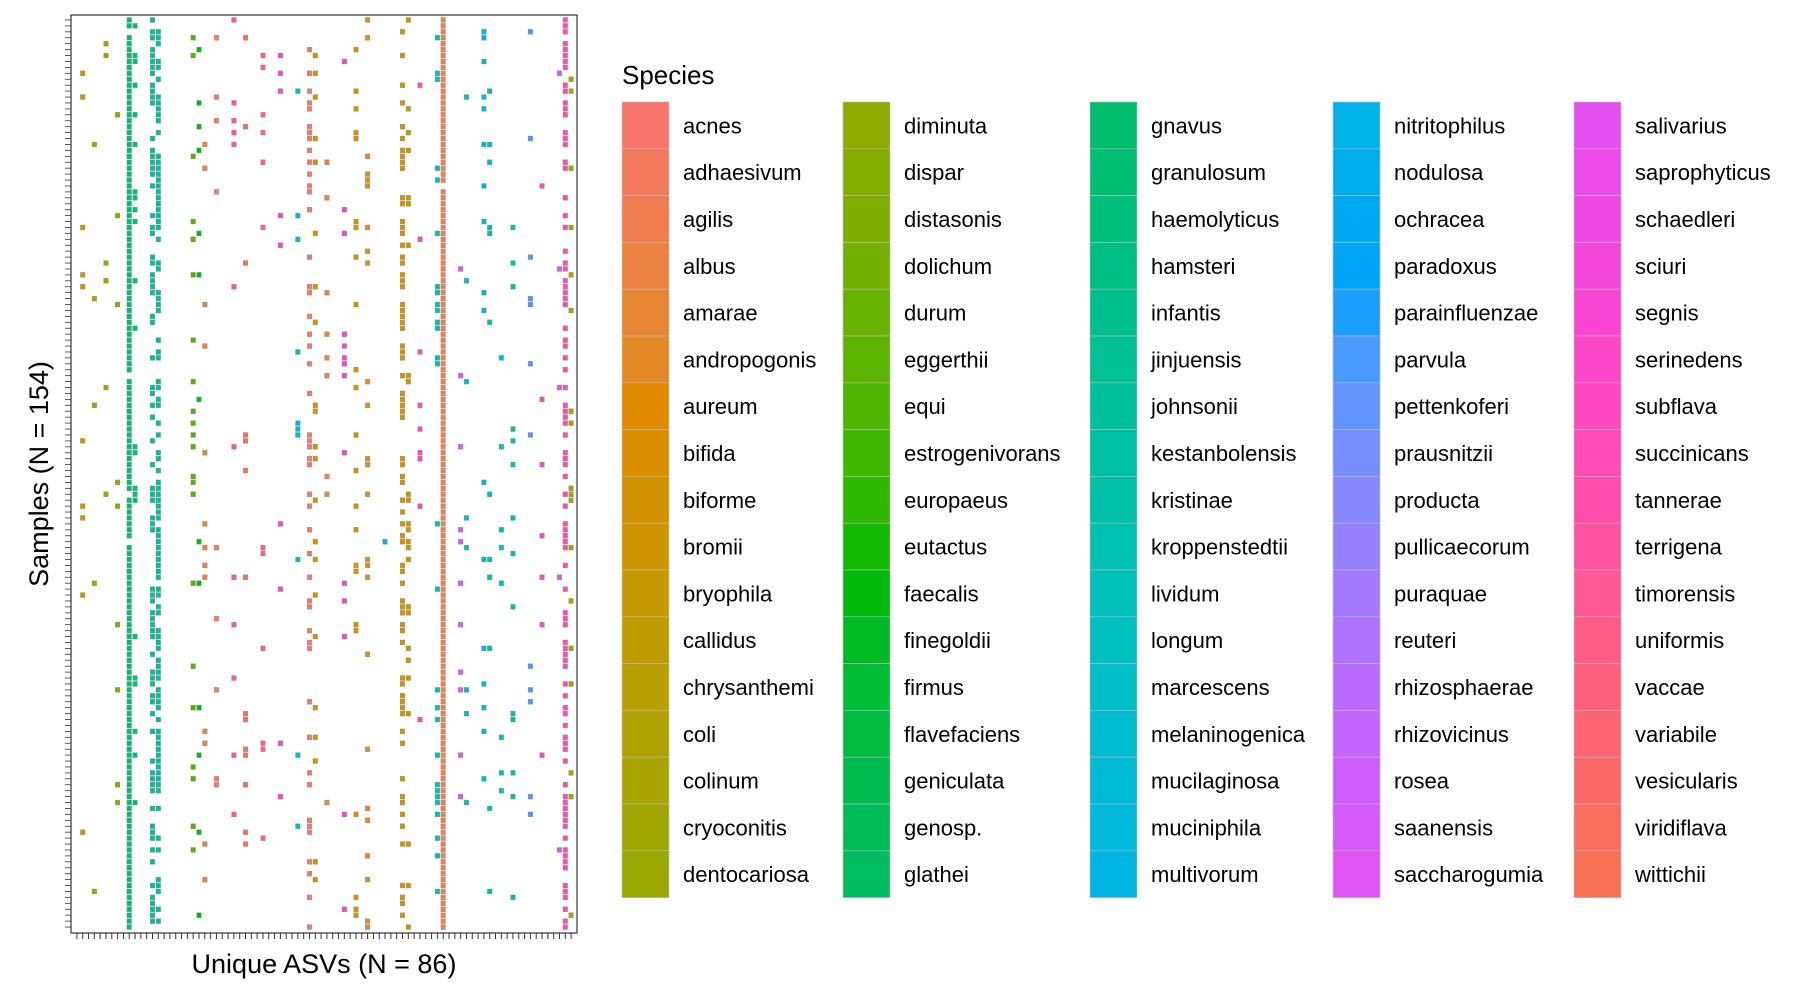 The image size is (1800, 986). What do you see at coordinates (1430, 359) in the screenshot?
I see `legend-label-parvula: parvula` at bounding box center [1430, 359].